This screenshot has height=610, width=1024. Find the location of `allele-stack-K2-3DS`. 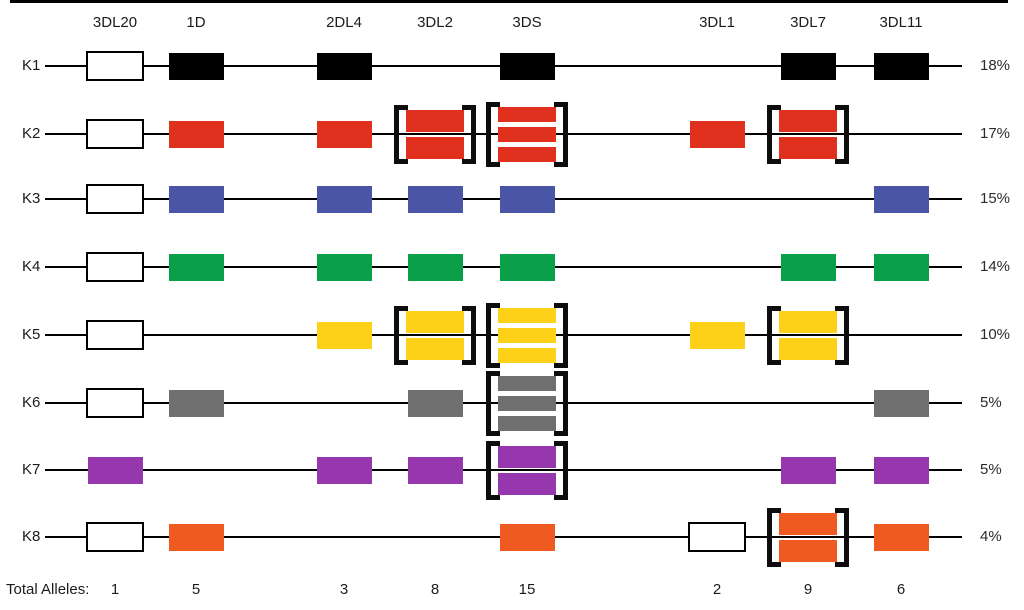

allele-stack-K2-3DS is located at coordinates (527, 134).